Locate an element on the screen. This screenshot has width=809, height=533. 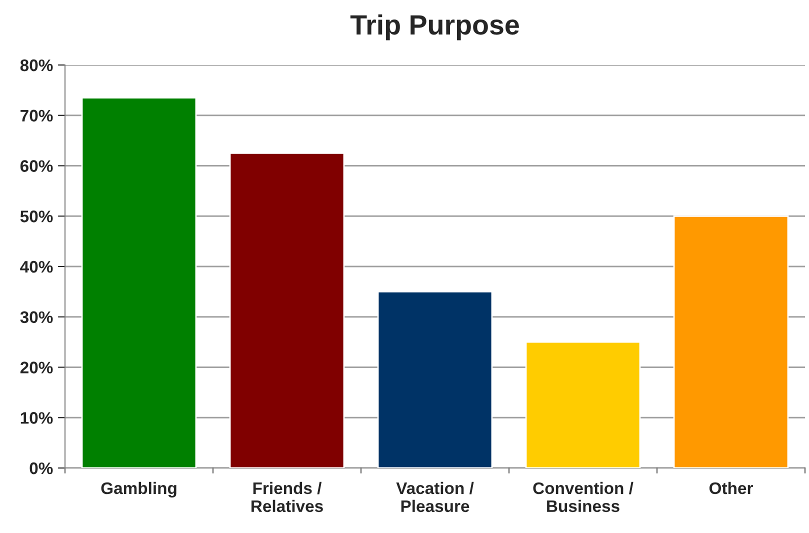
y-tick-label: 30% is located at coordinates (36, 317).